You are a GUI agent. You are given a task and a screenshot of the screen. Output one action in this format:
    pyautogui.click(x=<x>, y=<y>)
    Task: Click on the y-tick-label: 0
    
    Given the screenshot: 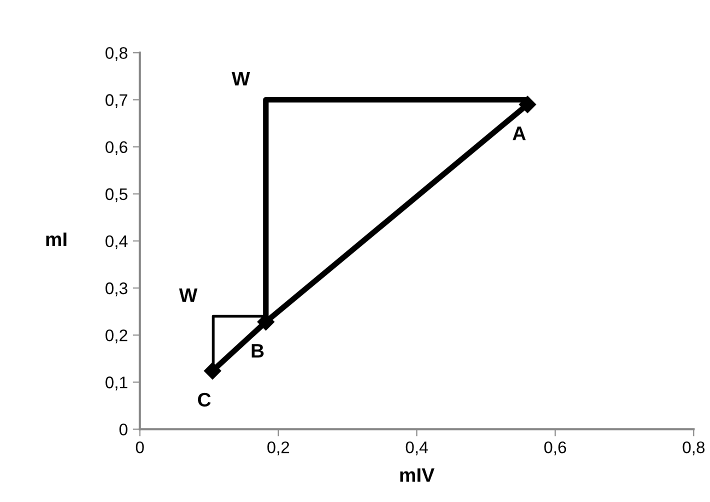 What is the action you would take?
    pyautogui.click(x=123, y=430)
    